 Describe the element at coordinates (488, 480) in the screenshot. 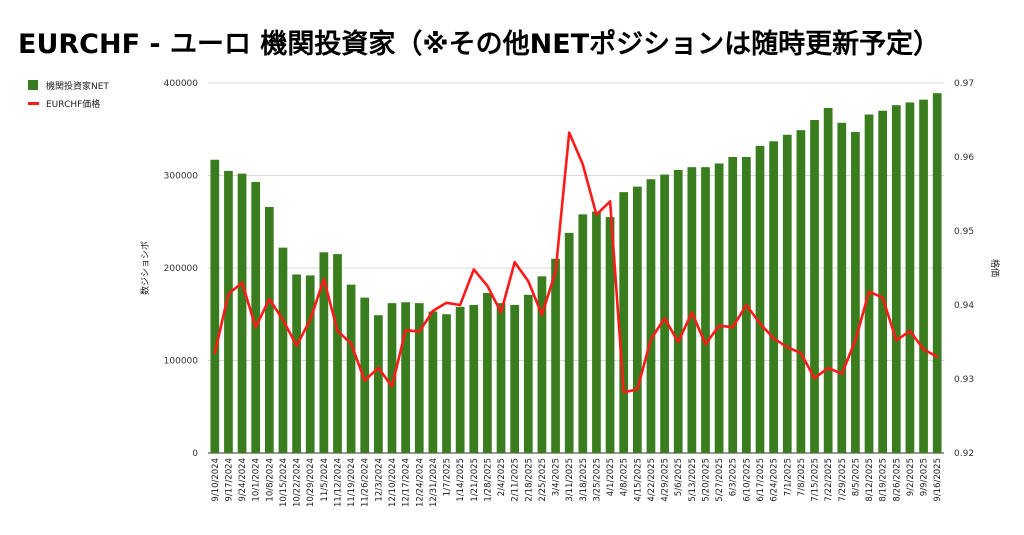

I see `x-tick-label: 1/28/2025` at that location.